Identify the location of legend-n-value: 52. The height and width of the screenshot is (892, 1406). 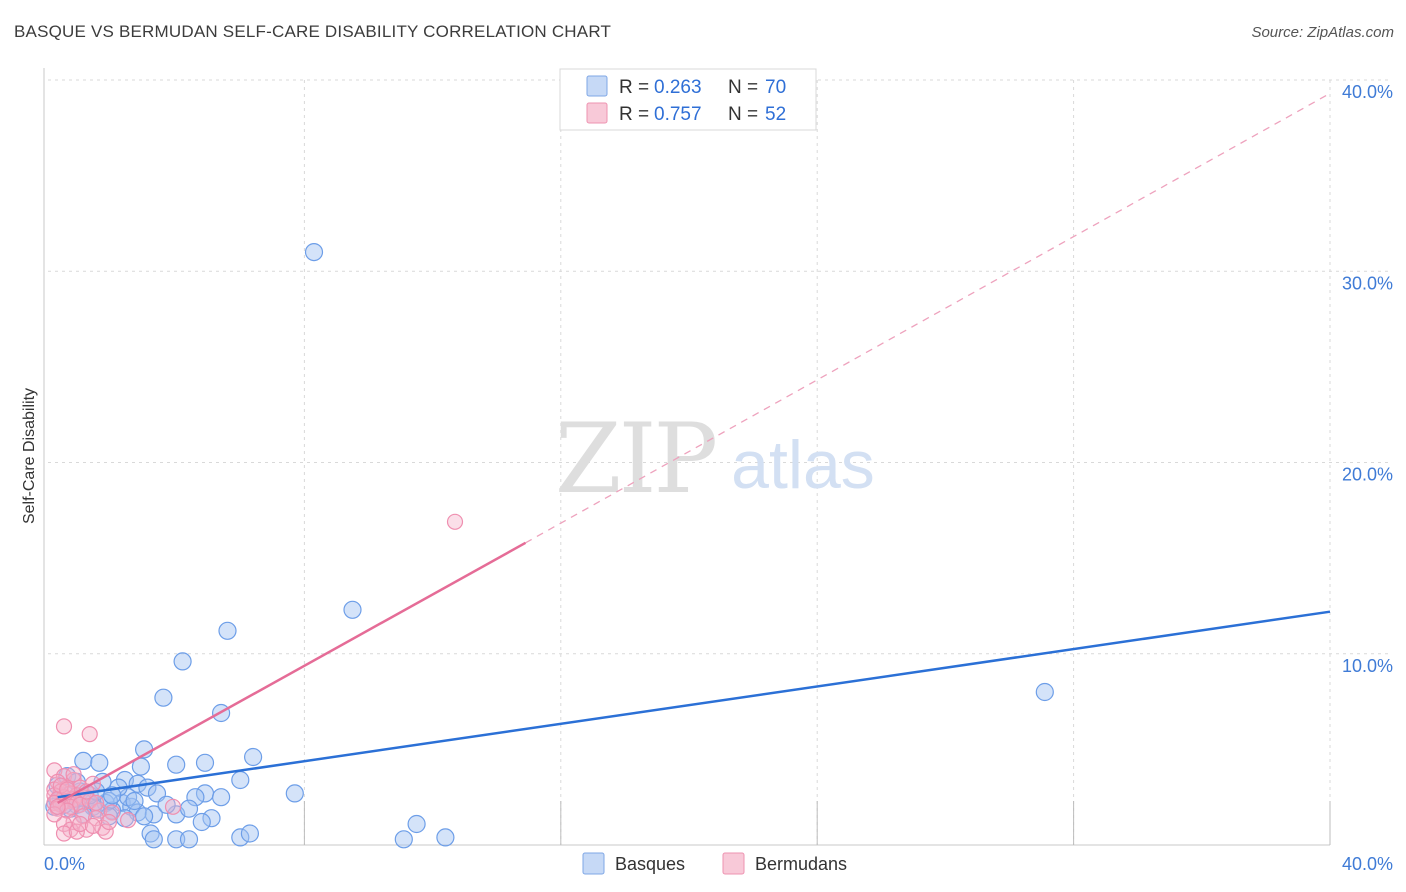
(775, 114).